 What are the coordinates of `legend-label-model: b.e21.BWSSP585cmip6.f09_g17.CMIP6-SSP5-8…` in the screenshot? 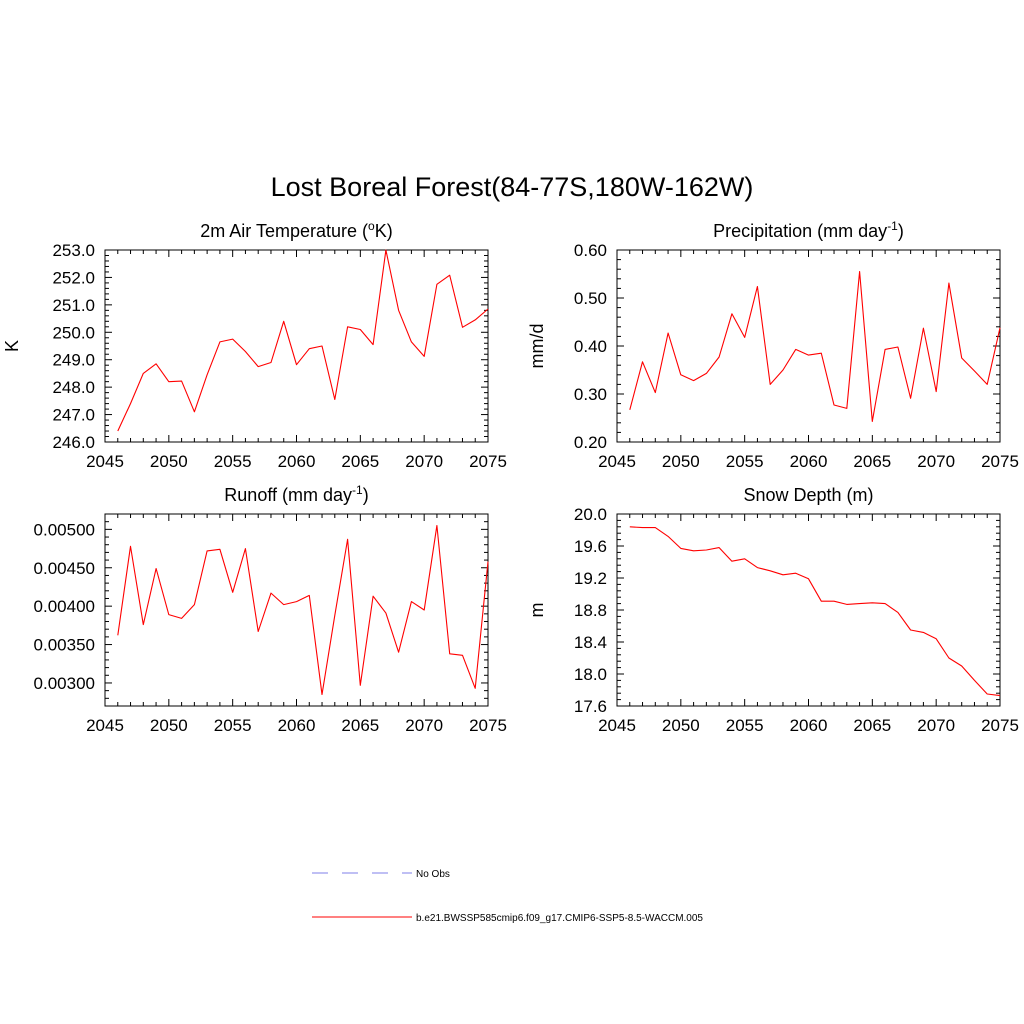 It's located at (559, 918).